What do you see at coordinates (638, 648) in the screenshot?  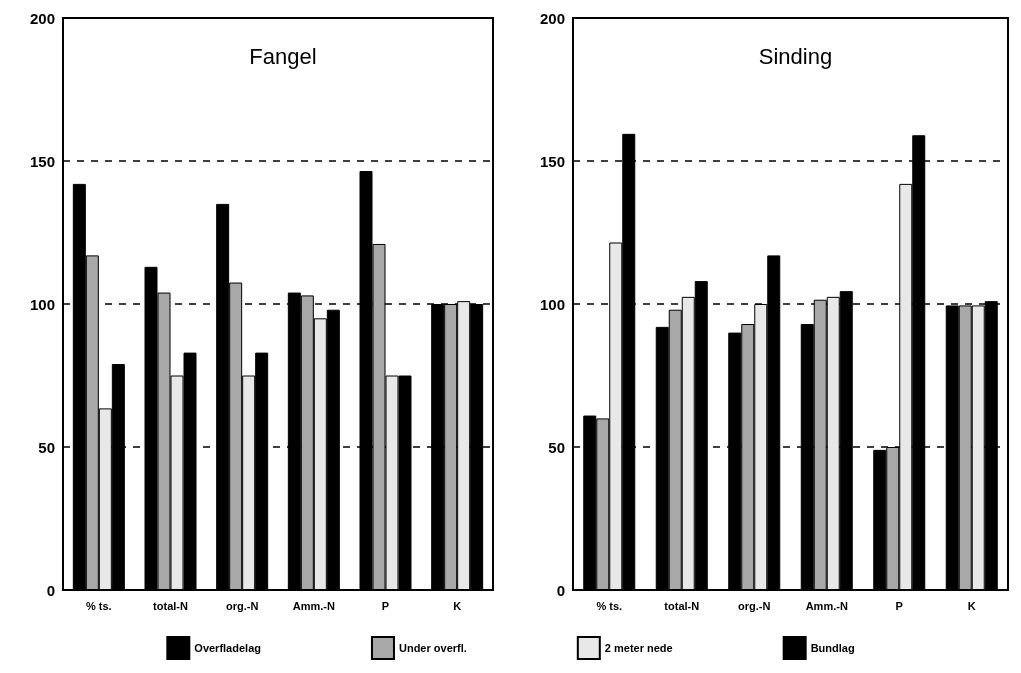 I see `legend-label: 2 meter nede` at bounding box center [638, 648].